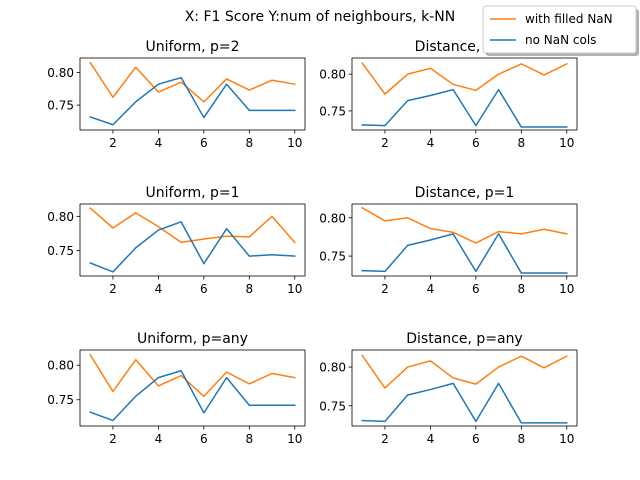 This screenshot has height=480, width=640. I want to click on legend-label-with-filled-nan: with filled NaN, so click(569, 19).